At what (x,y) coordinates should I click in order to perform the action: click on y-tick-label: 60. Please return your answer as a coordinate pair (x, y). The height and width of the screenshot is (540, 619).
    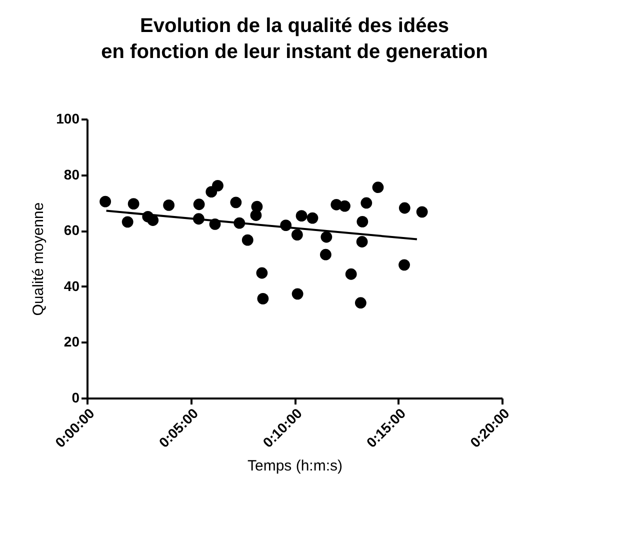
    Looking at the image, I should click on (72, 230).